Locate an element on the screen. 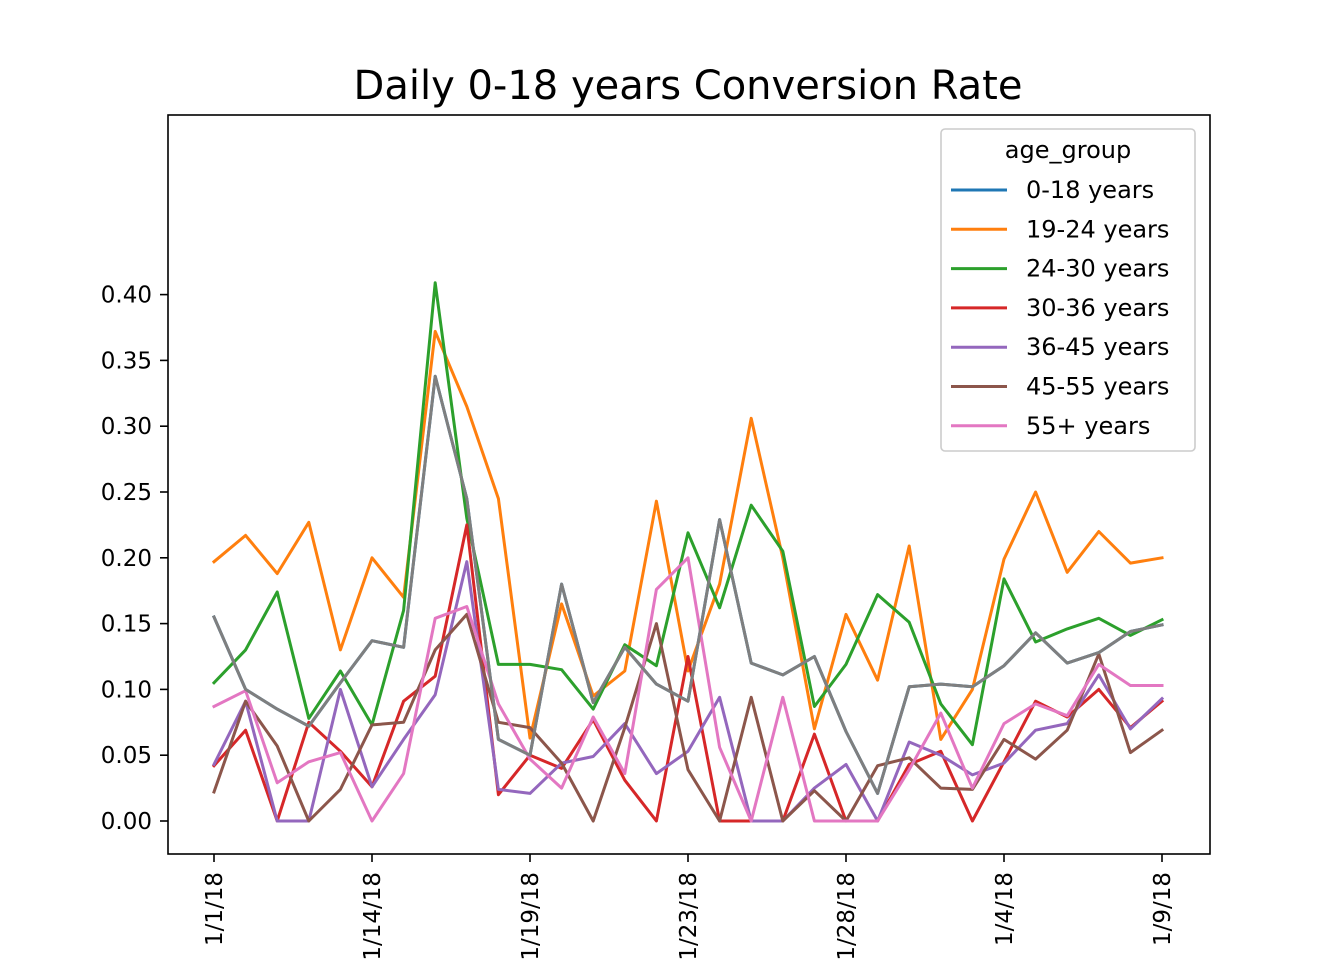 This screenshot has width=1344, height=960. chart-title: Daily 0-18 years Conversion Rate is located at coordinates (688, 86).